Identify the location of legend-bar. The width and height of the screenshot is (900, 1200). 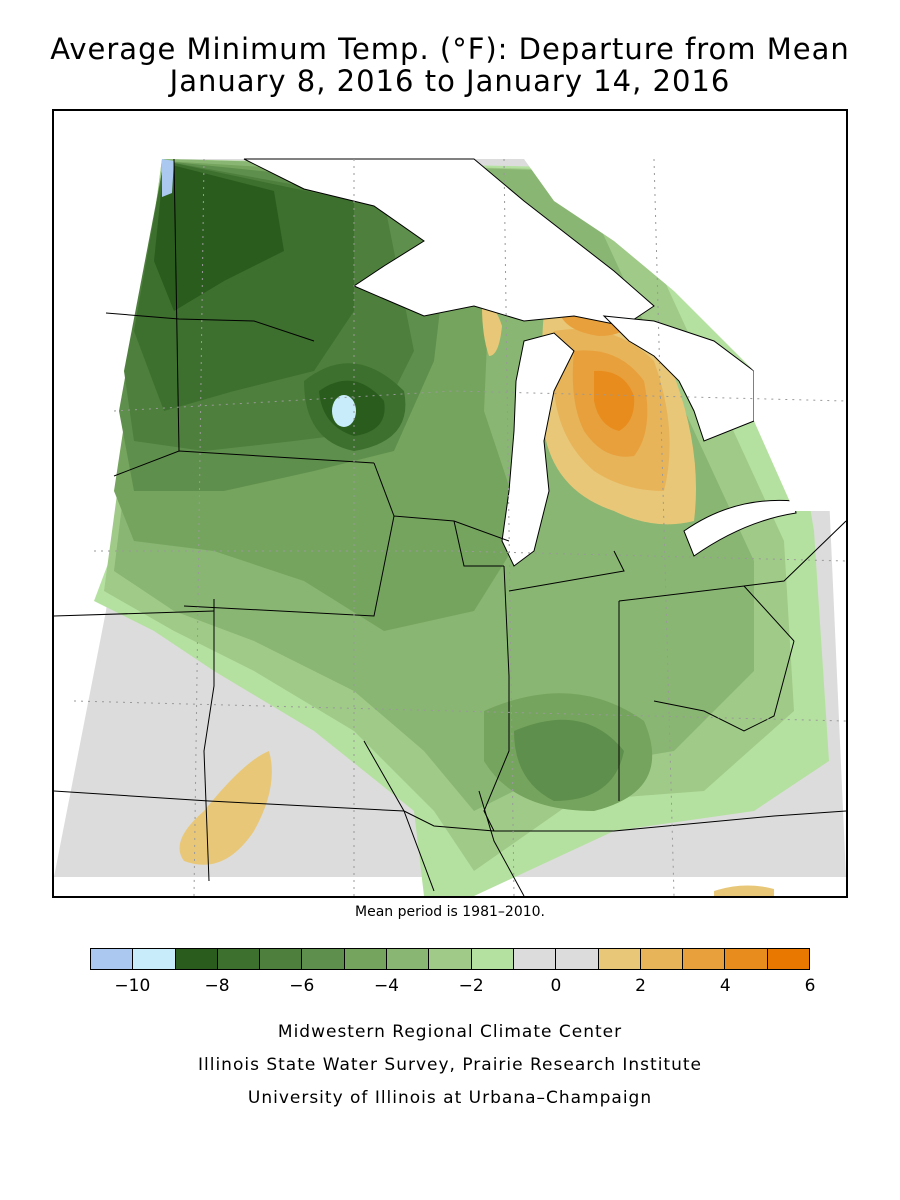
(450, 959).